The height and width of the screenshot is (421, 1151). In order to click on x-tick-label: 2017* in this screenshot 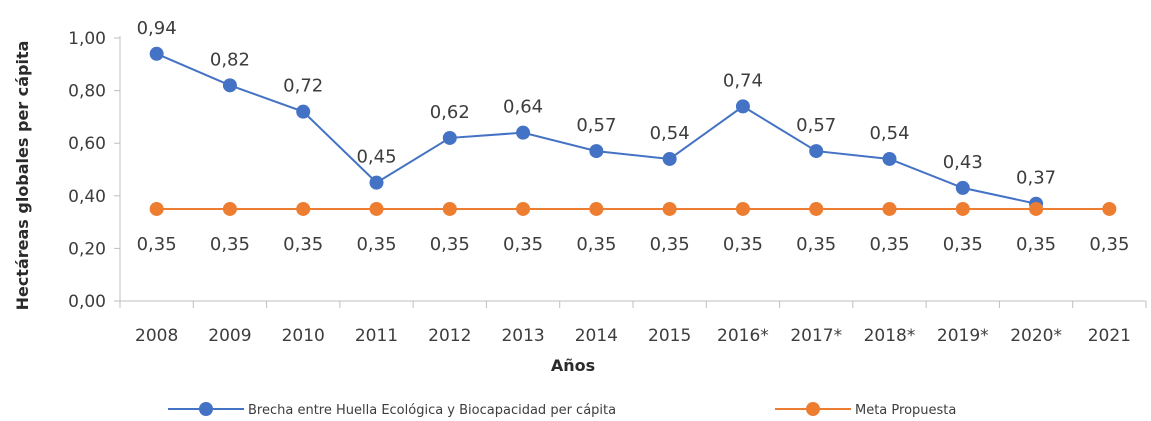, I will do `click(816, 336)`.